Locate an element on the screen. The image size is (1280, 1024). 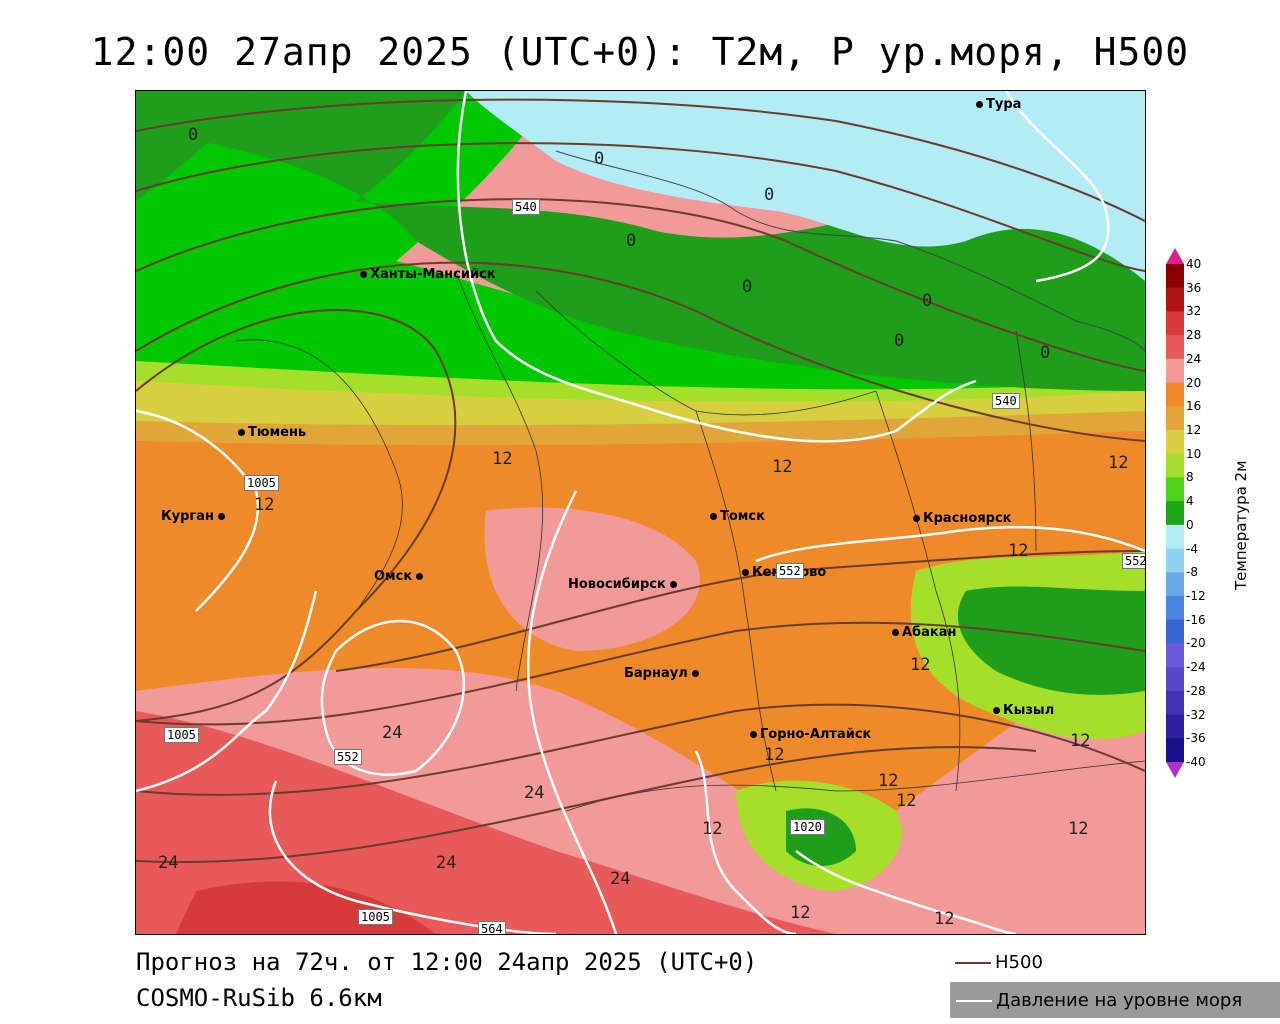
temp-band-warm-patch is located at coordinates (592, 579).